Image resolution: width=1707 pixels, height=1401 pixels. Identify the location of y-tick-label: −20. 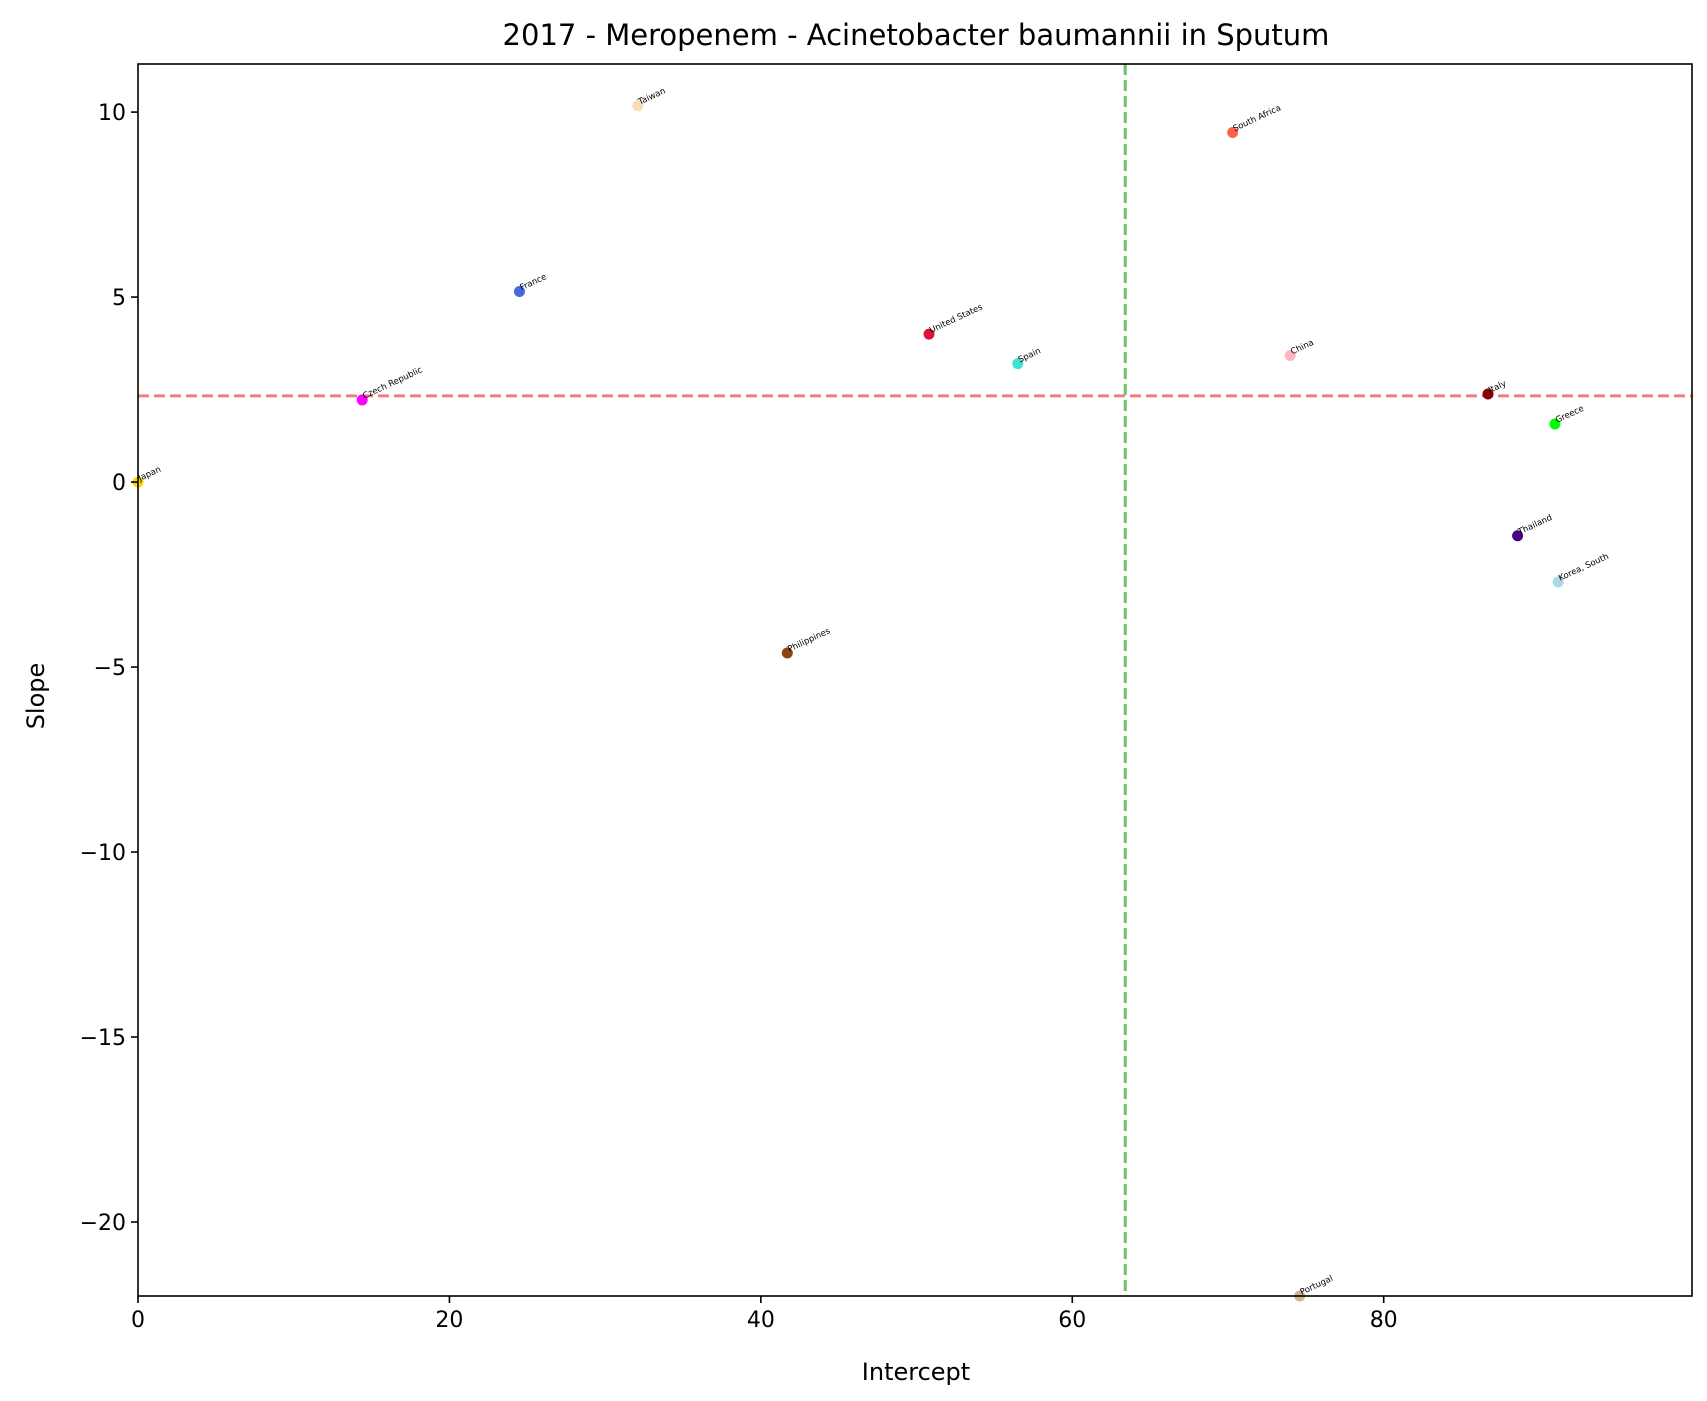
(103, 1223).